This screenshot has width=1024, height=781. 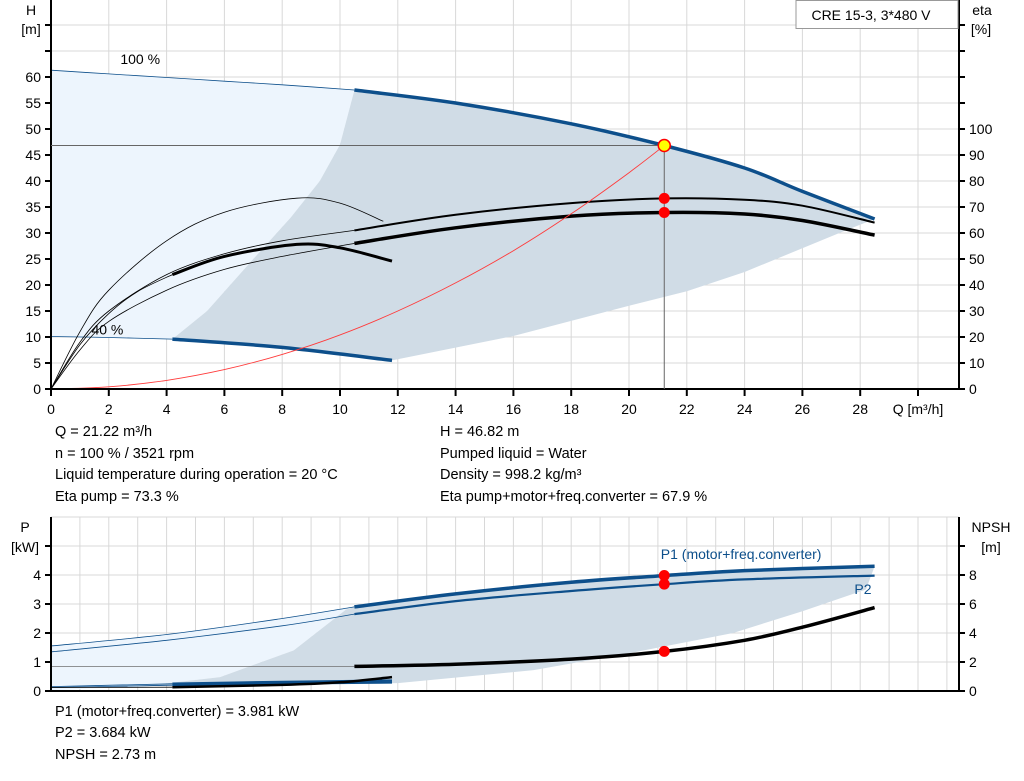 What do you see at coordinates (104, 432) in the screenshot?
I see `info-q: Q = 21.22 m³/h` at bounding box center [104, 432].